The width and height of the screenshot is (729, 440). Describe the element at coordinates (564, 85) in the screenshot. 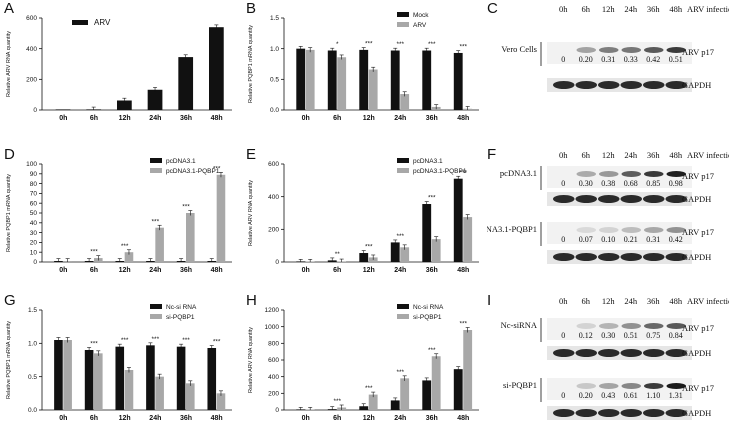

I see `blot-c-gapdh-band` at that location.